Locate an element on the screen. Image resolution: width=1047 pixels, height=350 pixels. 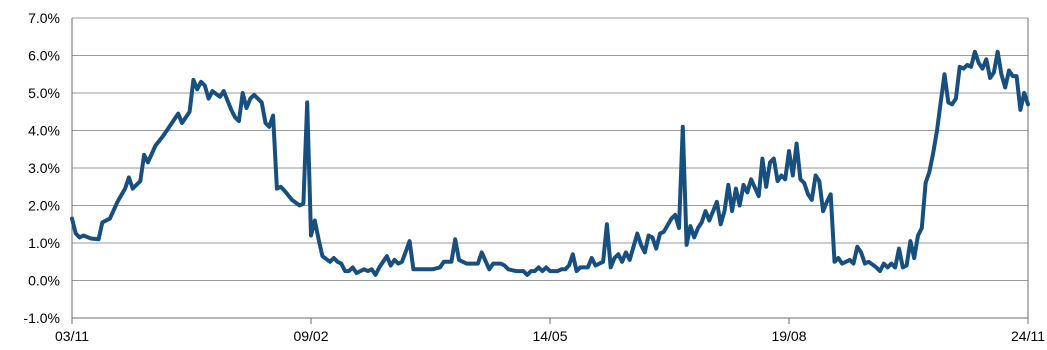
y-tick-labels: -1.0% 0.0% 1.0% 2.0% 3.0% 4.0% 5.0% 6.0% 7.0% is located at coordinates (41, 168).